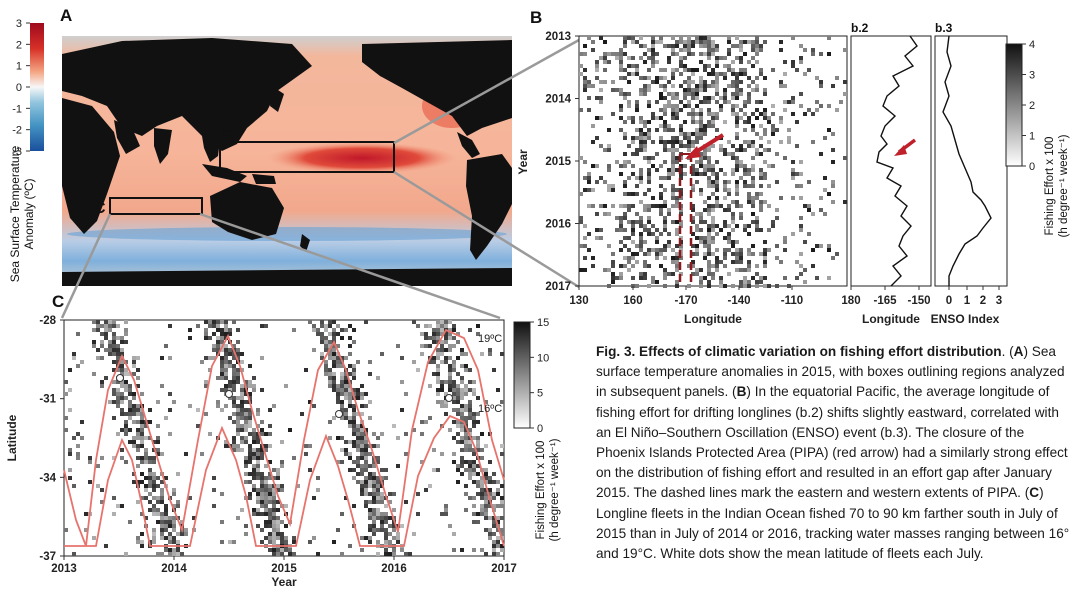 The width and height of the screenshot is (1080, 603). I want to click on land-india, so click(163, 146).